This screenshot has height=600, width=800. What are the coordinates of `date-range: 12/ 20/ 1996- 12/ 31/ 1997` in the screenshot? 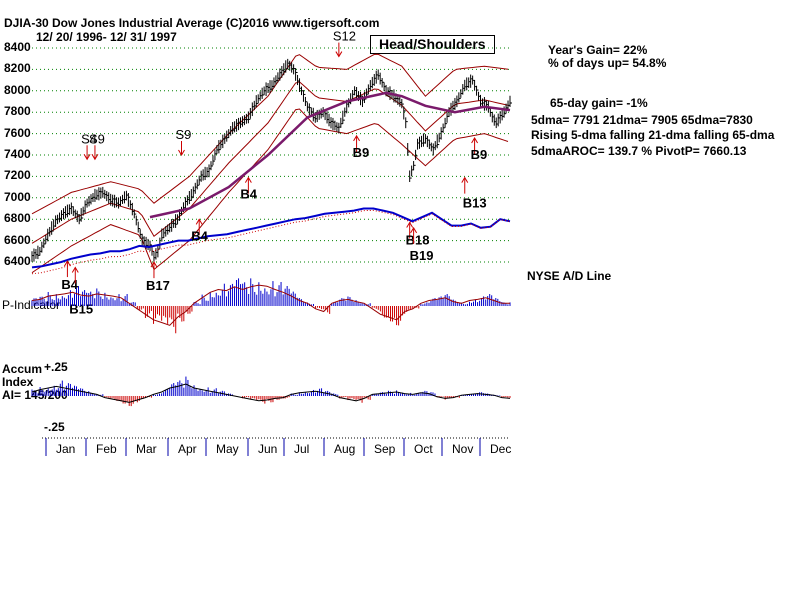 It's located at (106, 37).